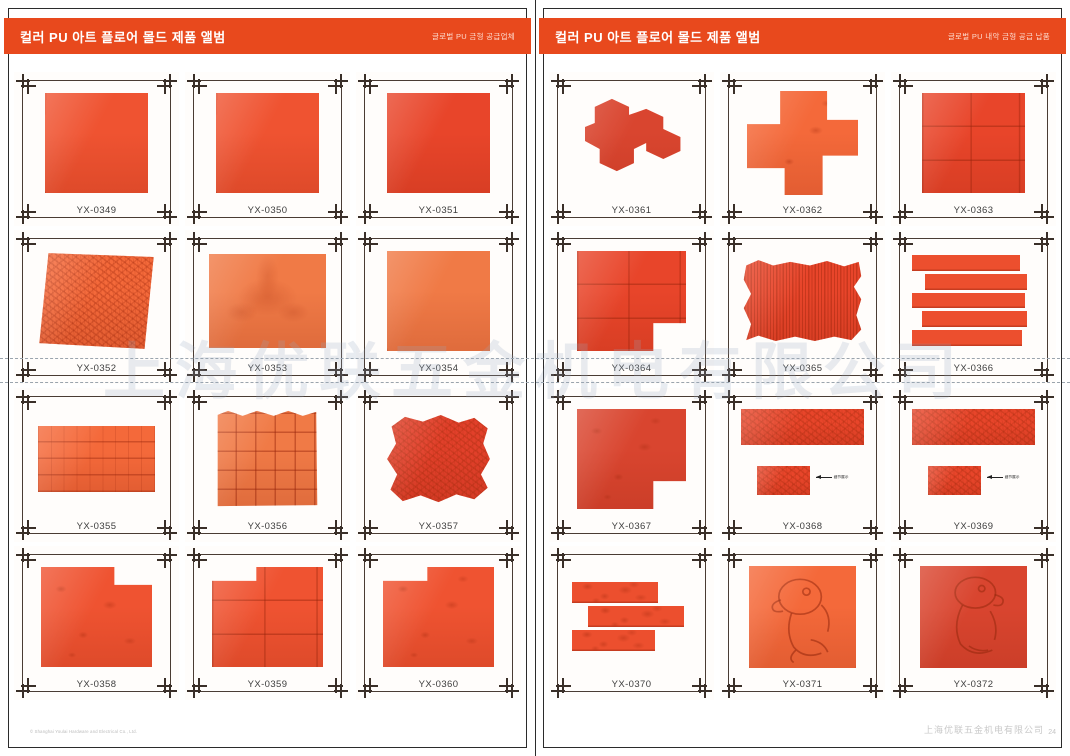  Describe the element at coordinates (802, 210) in the screenshot. I see `product-code: YX-0362` at that location.